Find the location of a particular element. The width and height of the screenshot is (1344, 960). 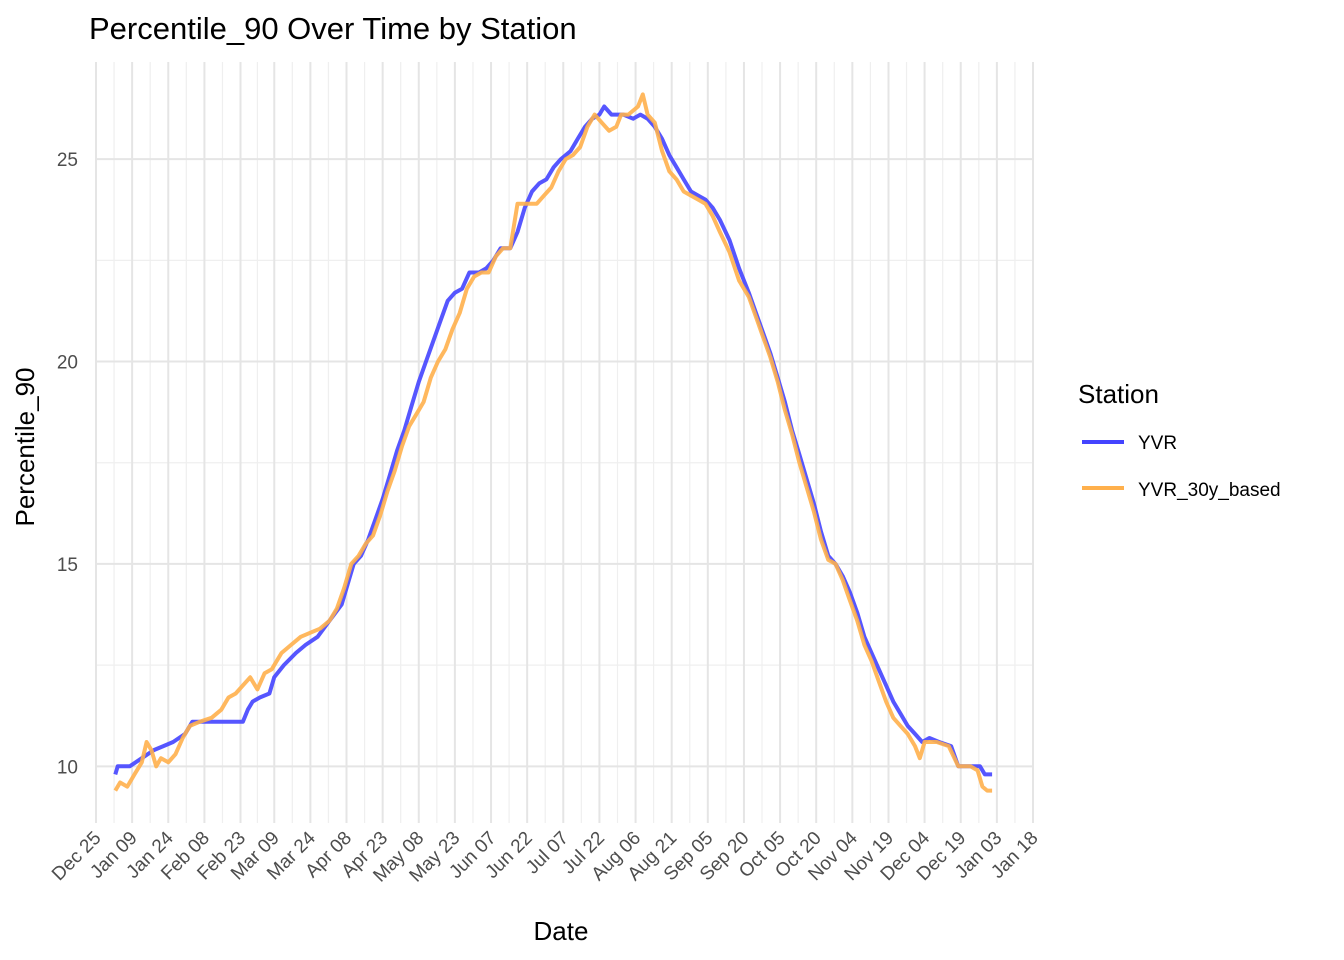

legend-item-yvr-30y-based: YVR_30y_based is located at coordinates (1181, 490).